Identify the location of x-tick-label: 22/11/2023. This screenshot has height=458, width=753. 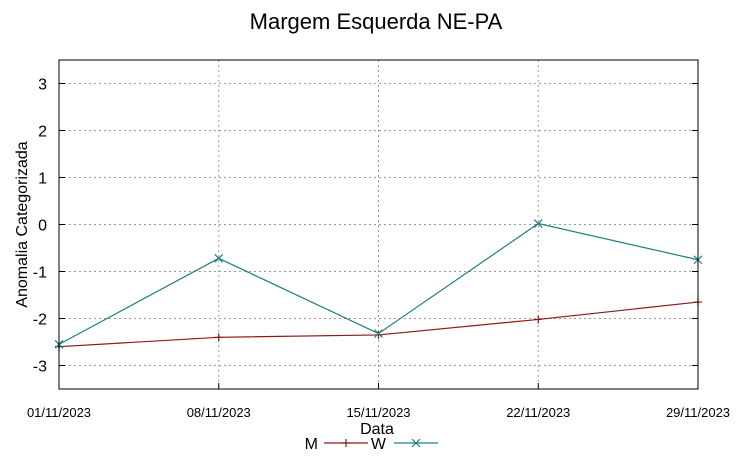
(538, 412).